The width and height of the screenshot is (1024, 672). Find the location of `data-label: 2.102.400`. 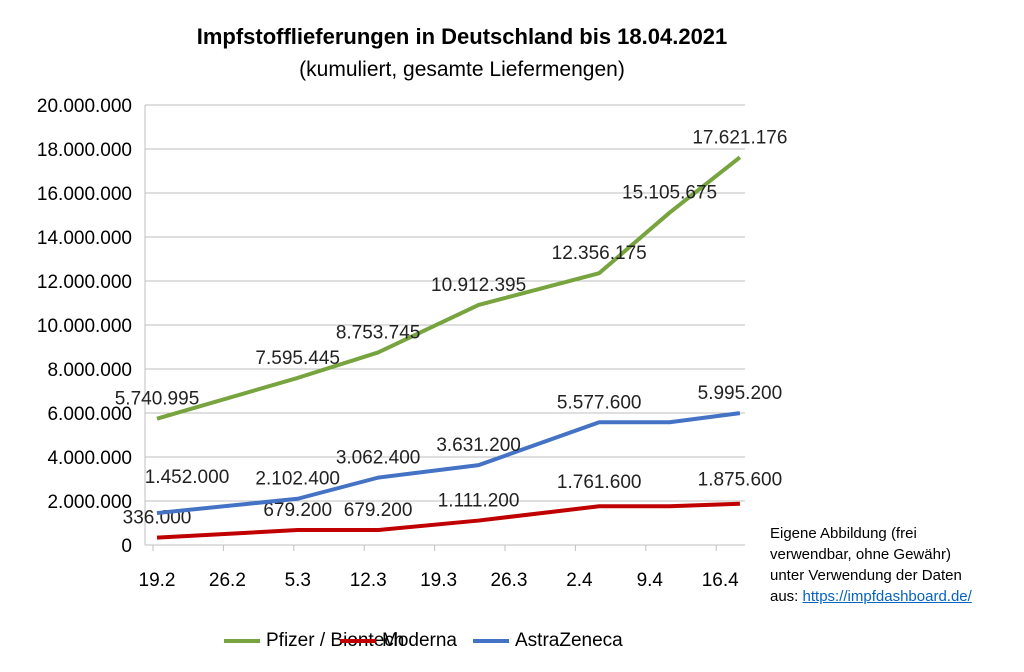

data-label: 2.102.400 is located at coordinates (297, 479).